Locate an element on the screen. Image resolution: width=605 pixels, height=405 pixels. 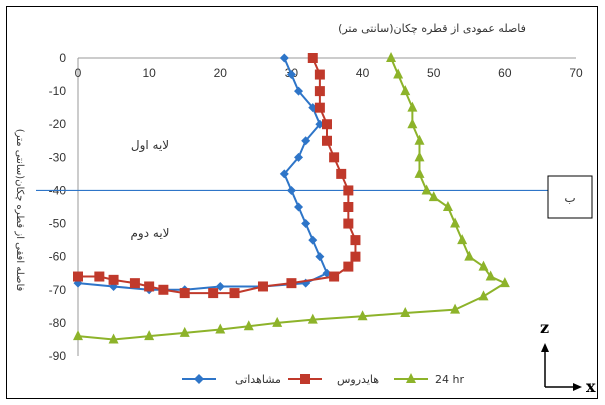
y-tick-label: 0 is located at coordinates (62, 58).